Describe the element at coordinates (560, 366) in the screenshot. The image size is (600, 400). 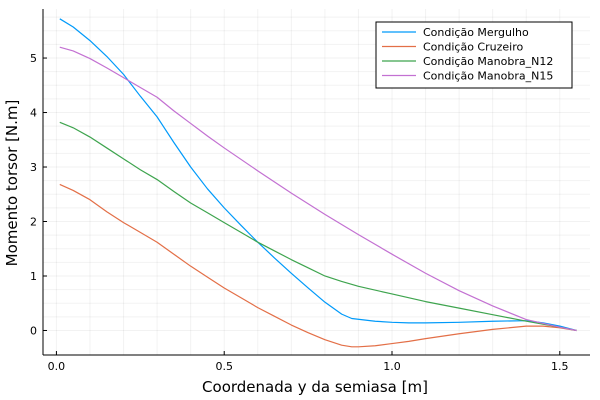
I see `x-tick-label: 1.5` at that location.